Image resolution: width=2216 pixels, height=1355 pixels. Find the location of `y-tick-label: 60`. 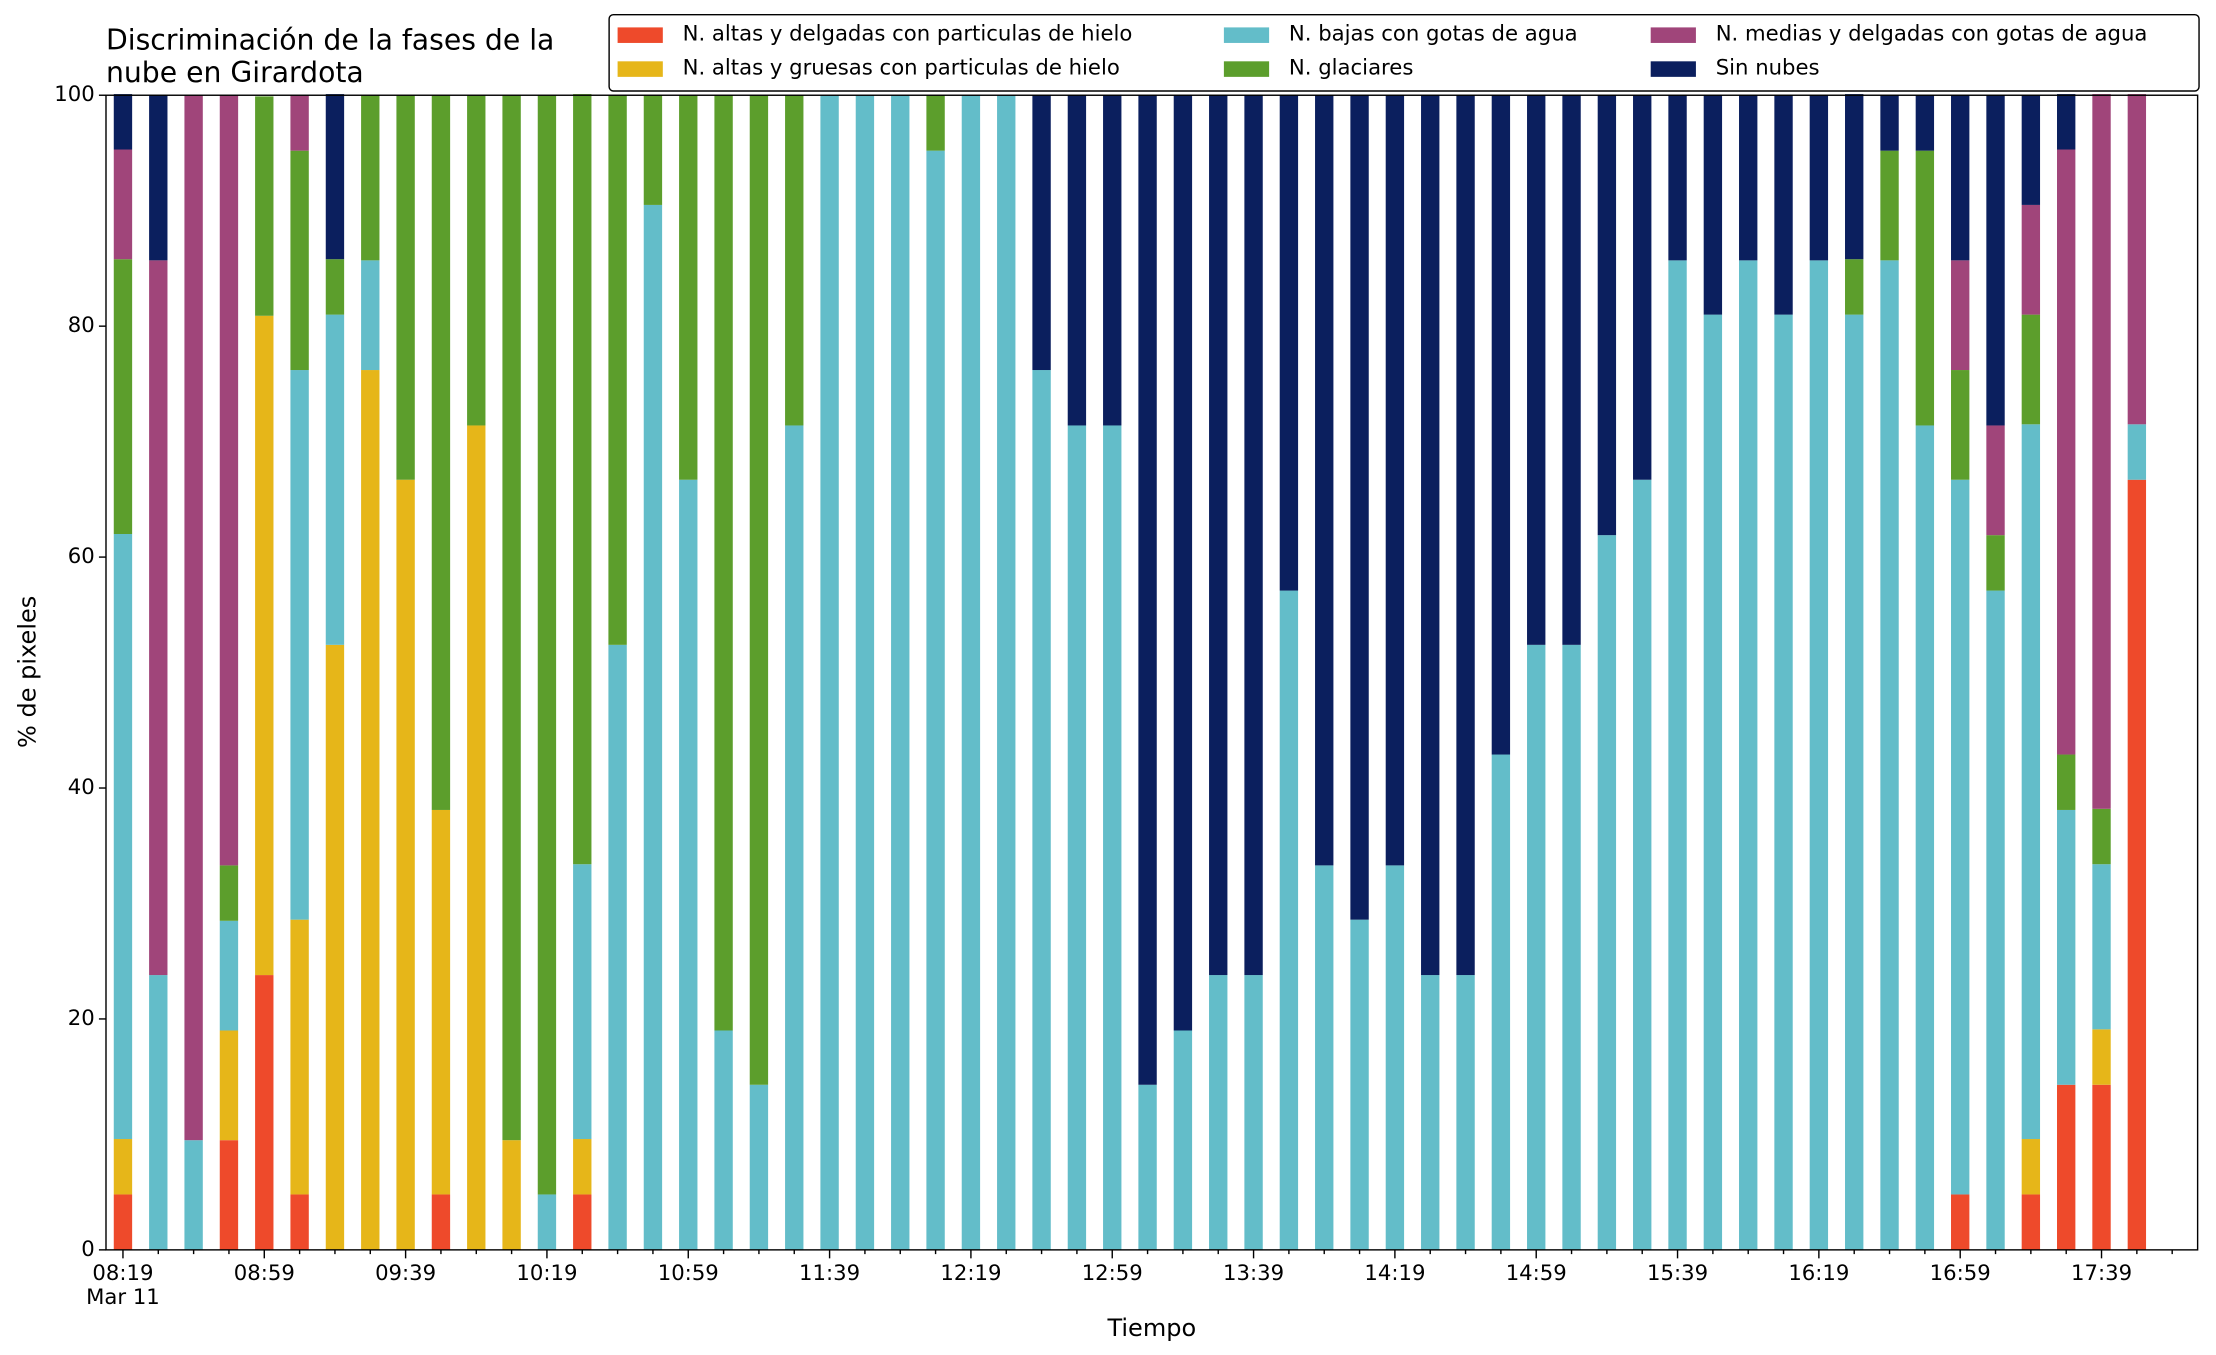

y-tick-label: 60 is located at coordinates (81, 555).